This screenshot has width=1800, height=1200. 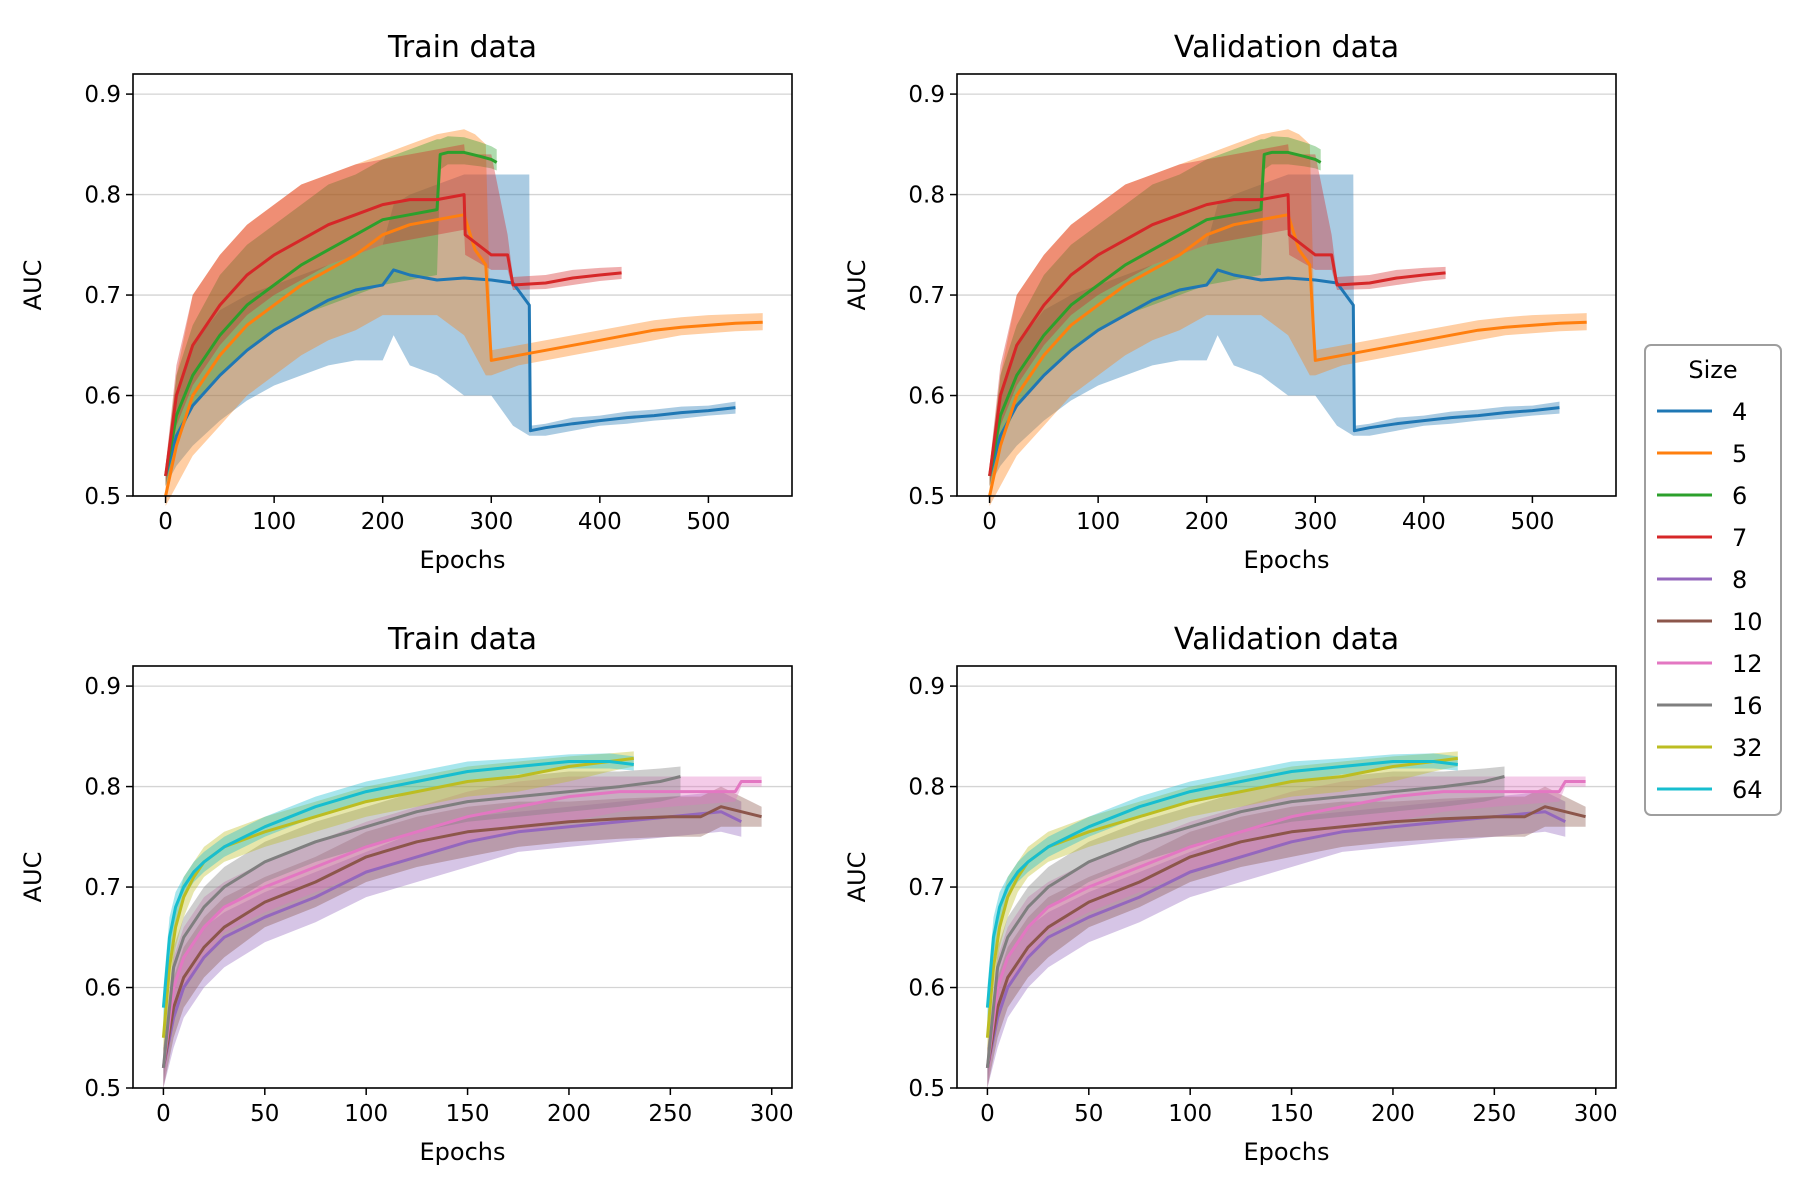 I want to click on legend-entry: 8, so click(x=1702, y=580).